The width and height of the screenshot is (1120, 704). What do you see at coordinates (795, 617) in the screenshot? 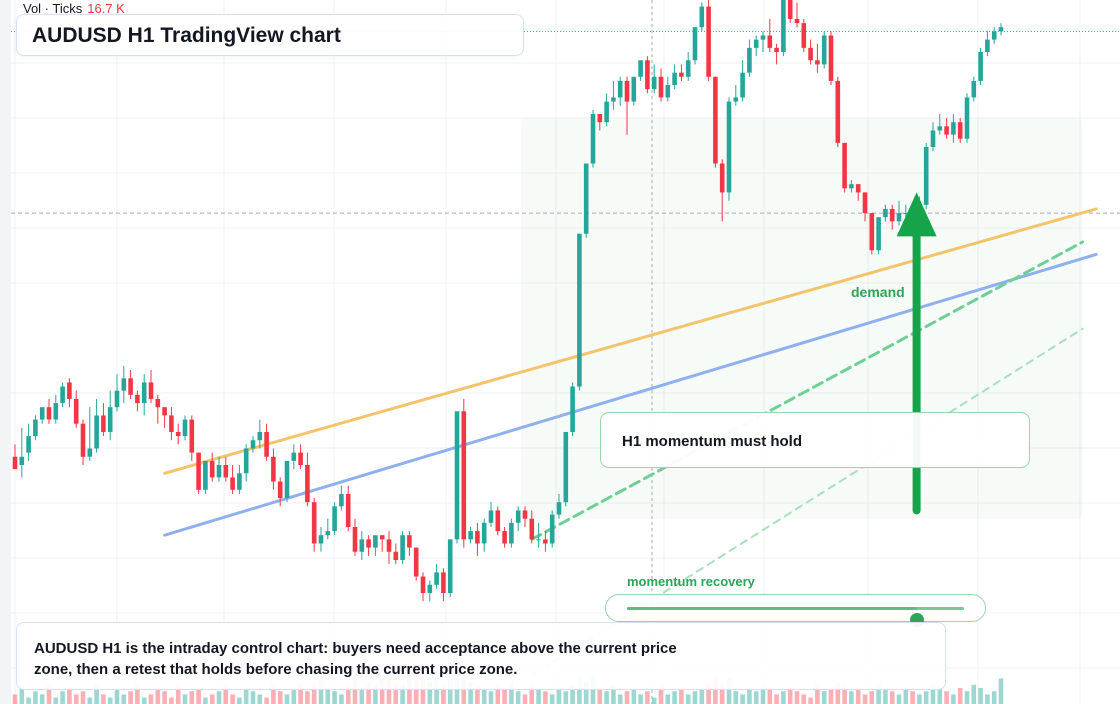
I see `momentum-slider-track` at bounding box center [795, 617].